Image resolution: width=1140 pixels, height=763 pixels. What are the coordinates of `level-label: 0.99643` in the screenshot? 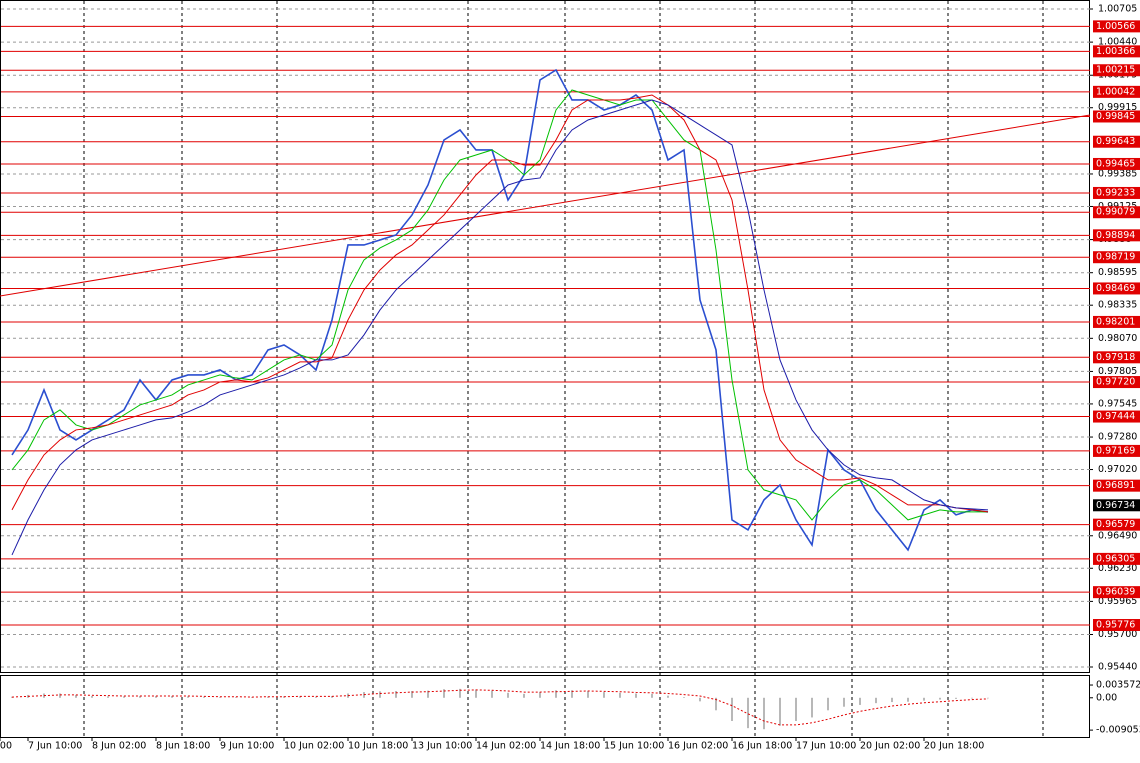 It's located at (1115, 141).